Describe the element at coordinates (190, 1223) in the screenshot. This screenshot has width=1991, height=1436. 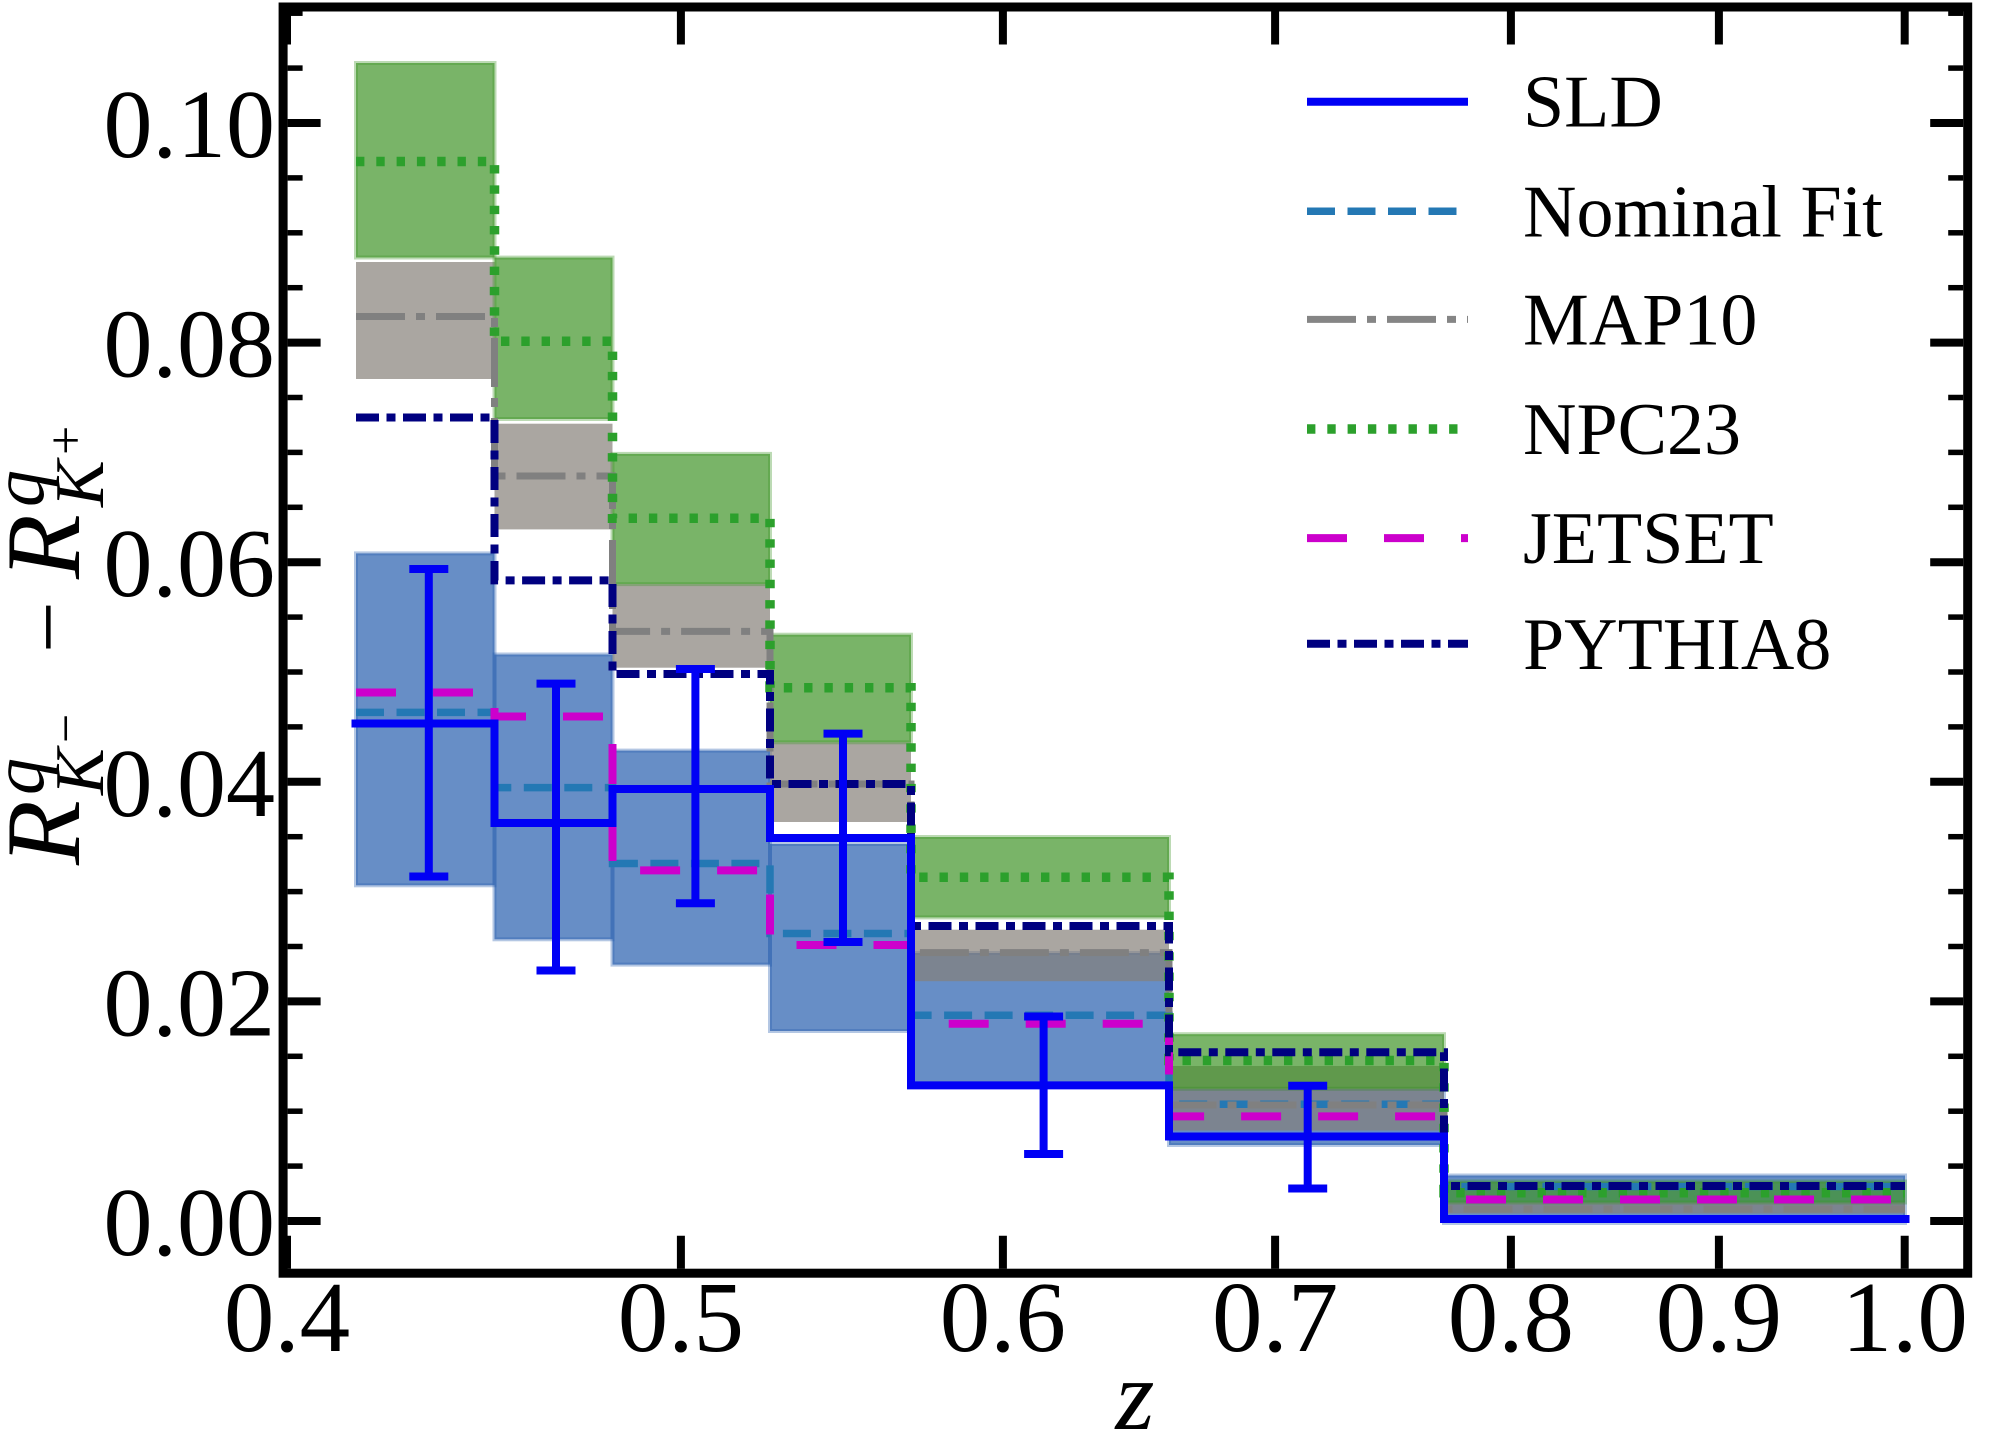
I see `svg-text: 0.00` at that location.